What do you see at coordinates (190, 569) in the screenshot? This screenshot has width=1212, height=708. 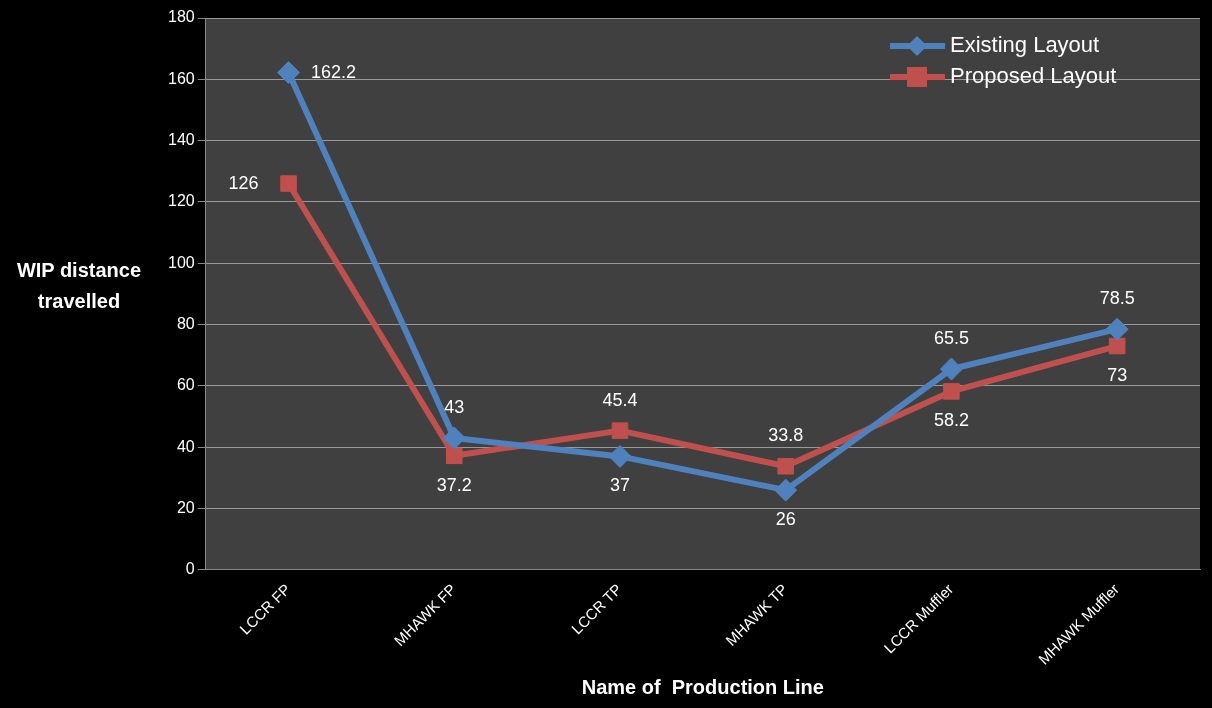 I see `y-tick-label: 0` at bounding box center [190, 569].